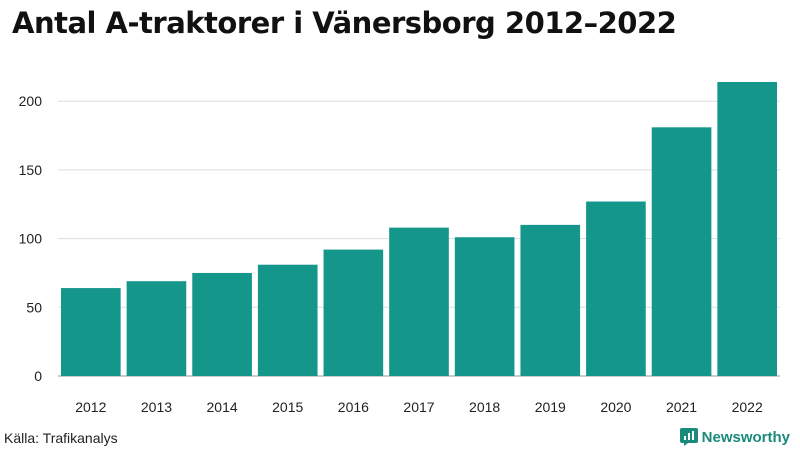  I want to click on bar-2022, so click(747, 228).